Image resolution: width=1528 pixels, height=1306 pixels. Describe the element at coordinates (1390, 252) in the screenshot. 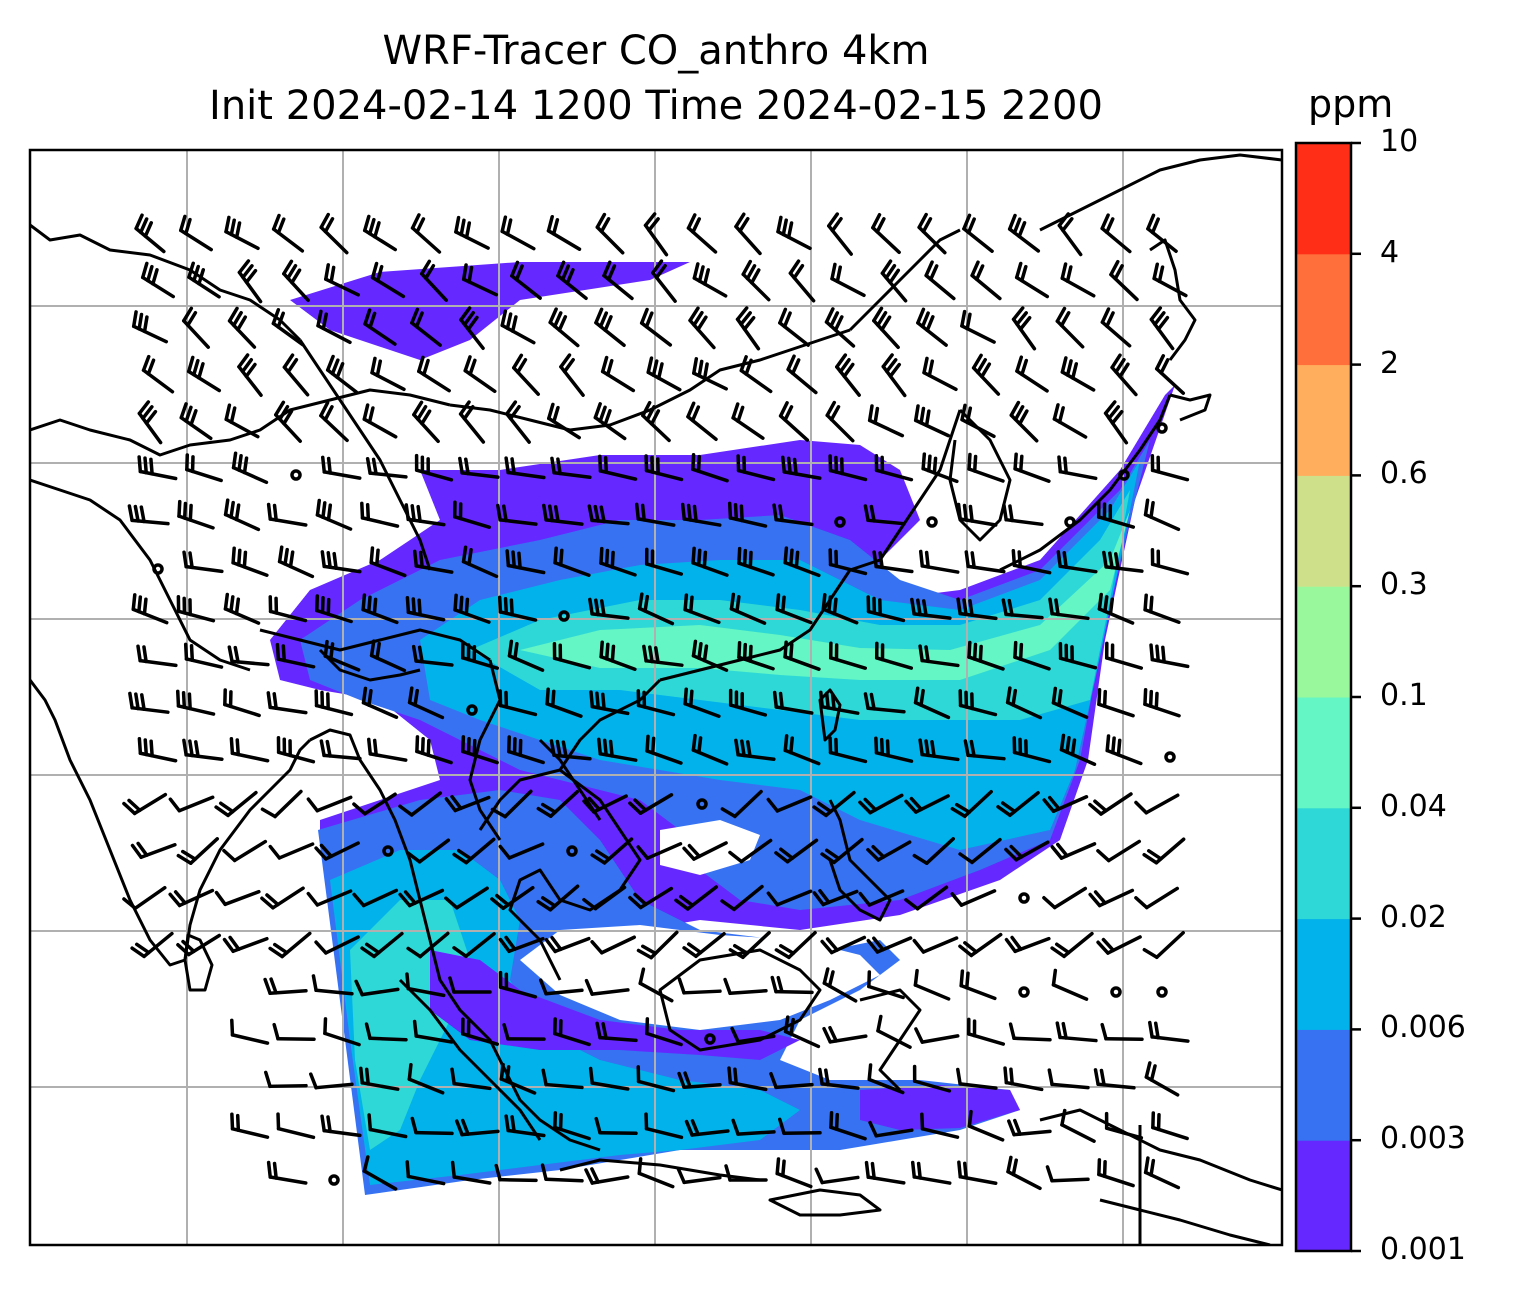

I see `colorbar-tick-label: 4` at that location.